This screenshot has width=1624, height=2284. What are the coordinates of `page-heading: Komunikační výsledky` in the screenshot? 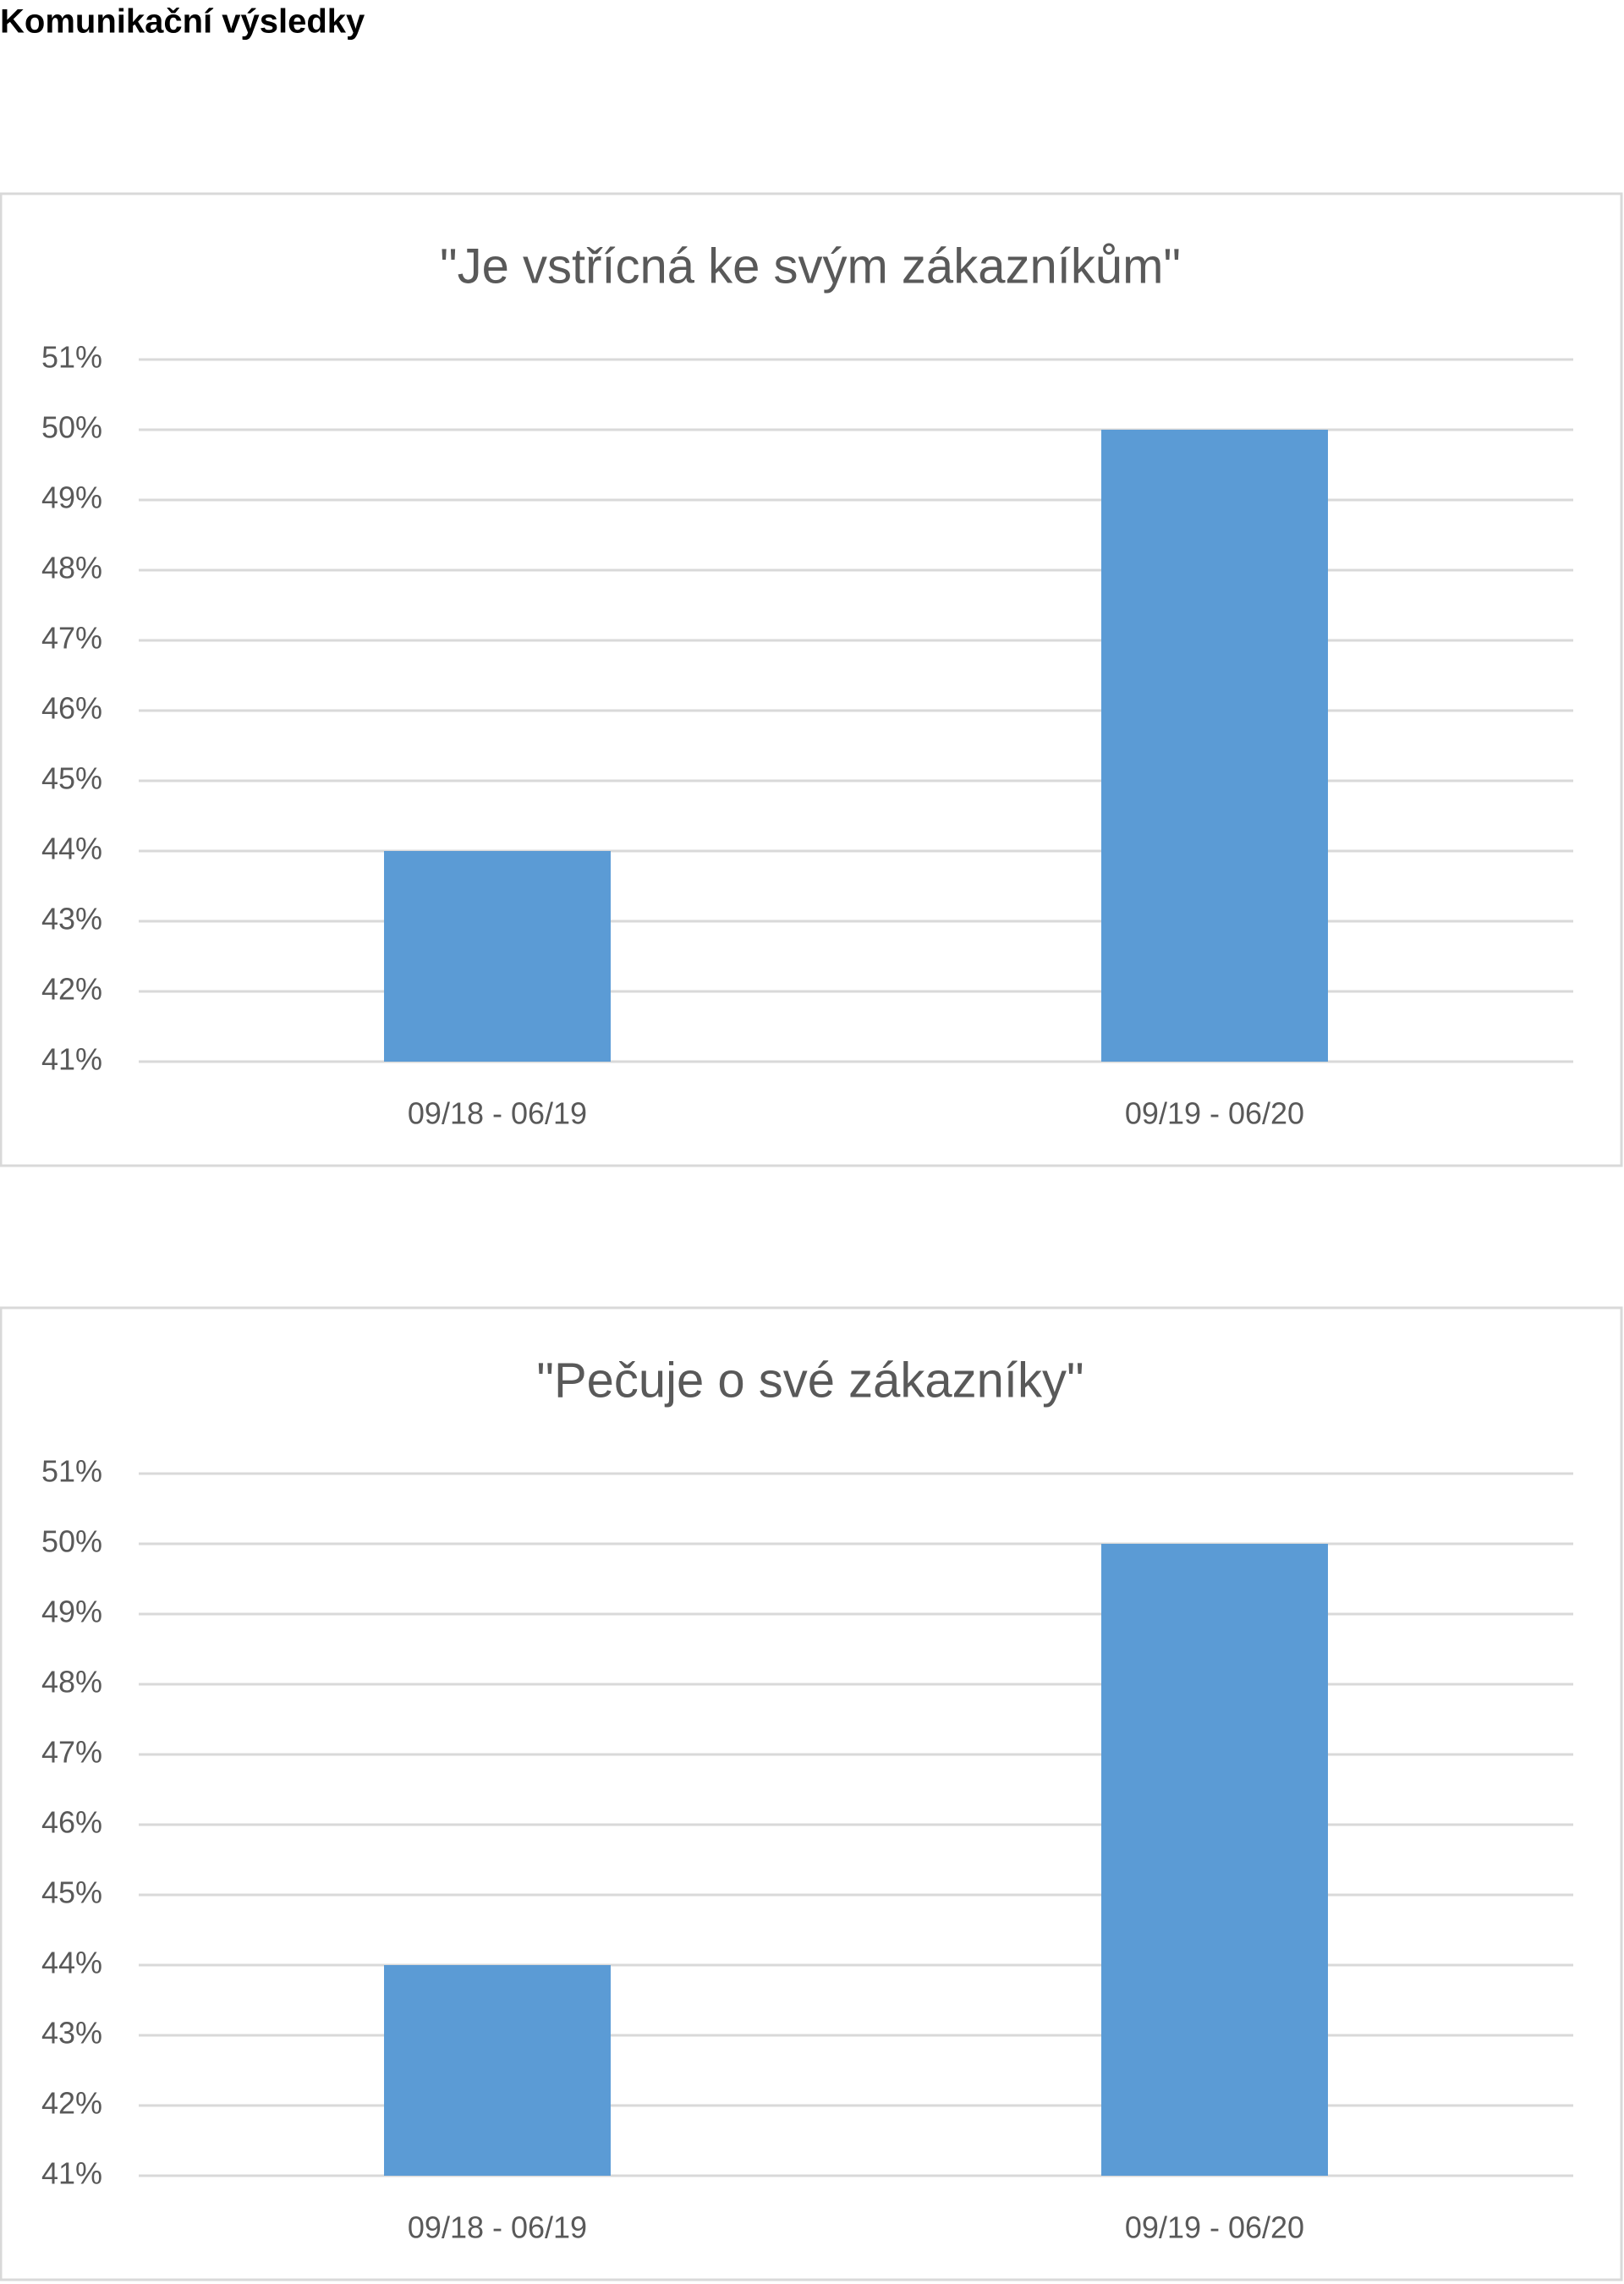 It's located at (183, 22).